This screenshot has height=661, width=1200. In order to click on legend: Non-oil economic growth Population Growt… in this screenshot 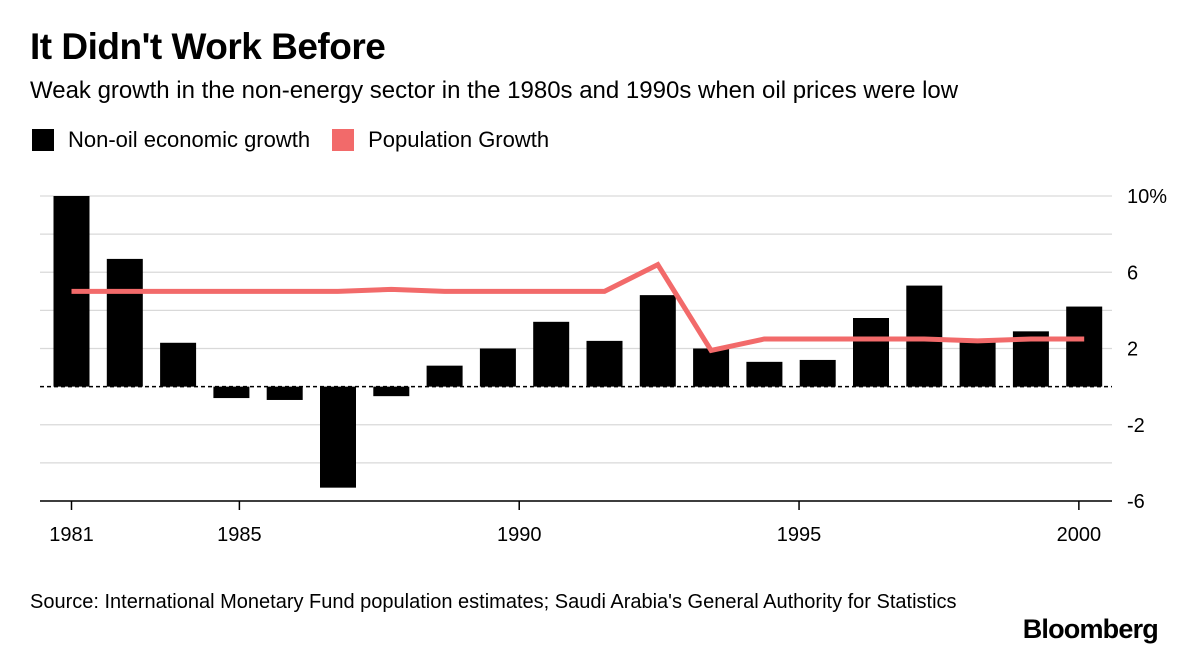, I will do `click(301, 140)`.